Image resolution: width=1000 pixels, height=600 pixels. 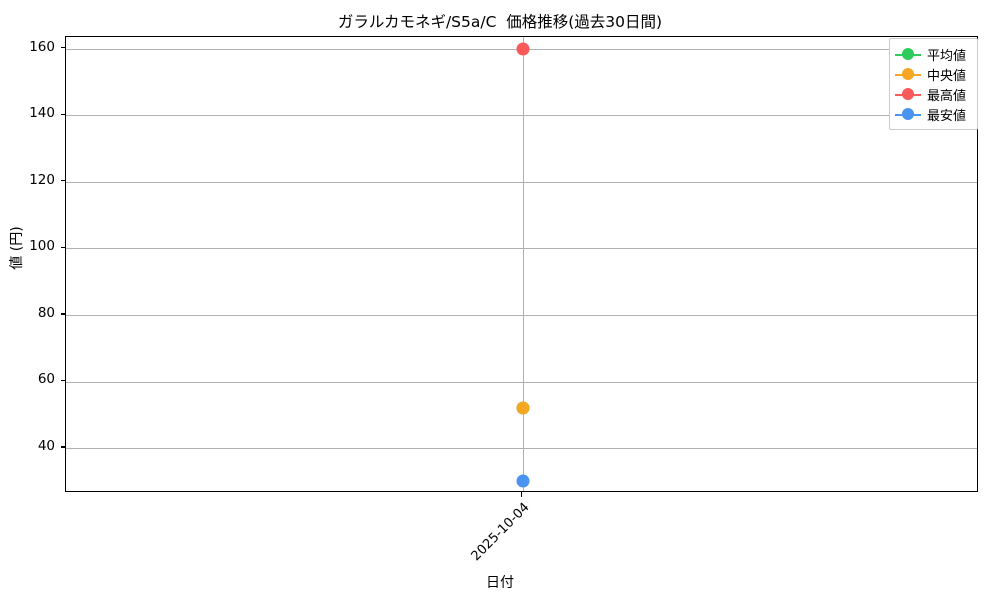 What do you see at coordinates (522, 408) in the screenshot?
I see `data-point-中央値-0` at bounding box center [522, 408].